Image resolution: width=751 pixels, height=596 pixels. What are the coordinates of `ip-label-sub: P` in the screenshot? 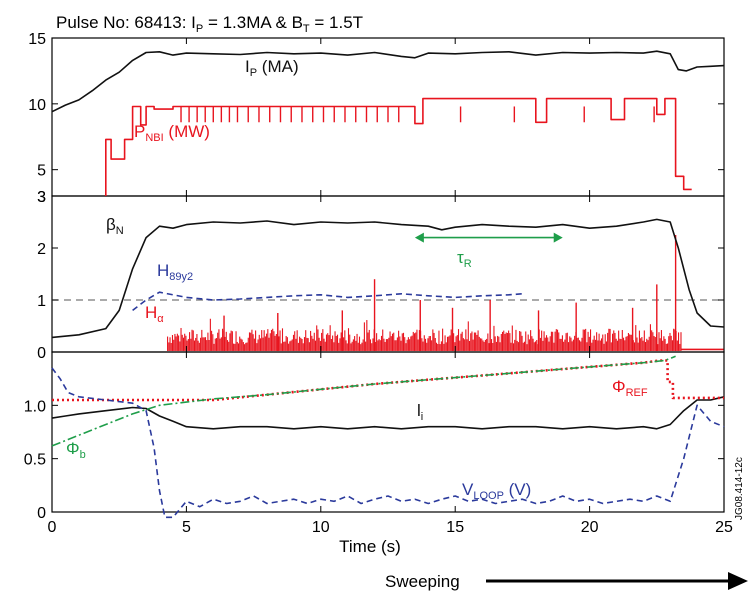 It's located at (253, 73).